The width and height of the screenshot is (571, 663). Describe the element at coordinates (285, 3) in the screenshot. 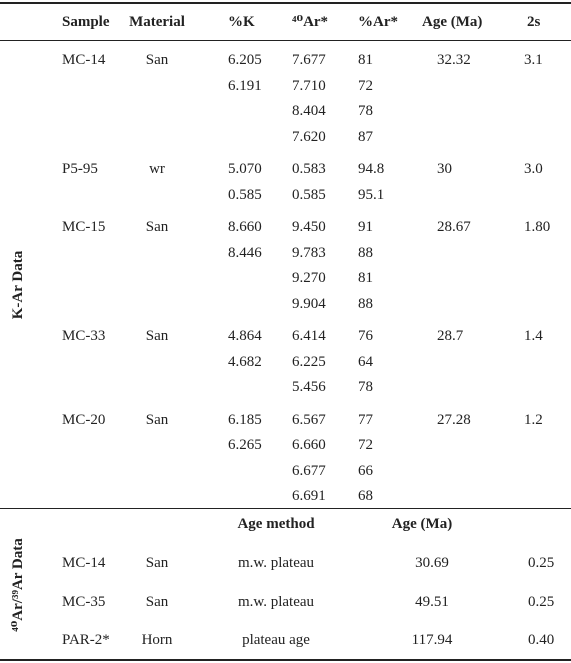

I see `top-rule` at that location.